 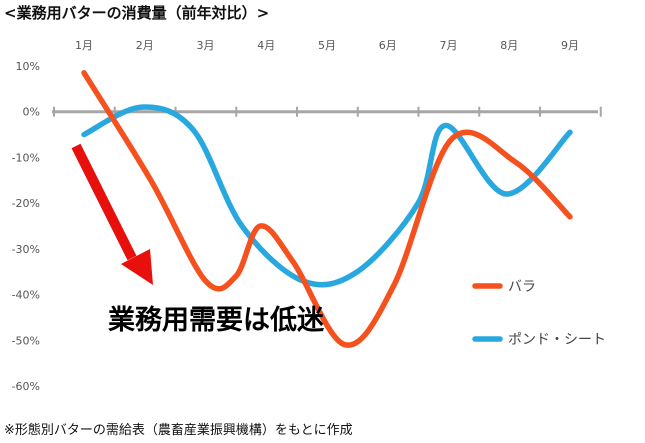 I want to click on y-tick-label: -20%, so click(x=26, y=203).